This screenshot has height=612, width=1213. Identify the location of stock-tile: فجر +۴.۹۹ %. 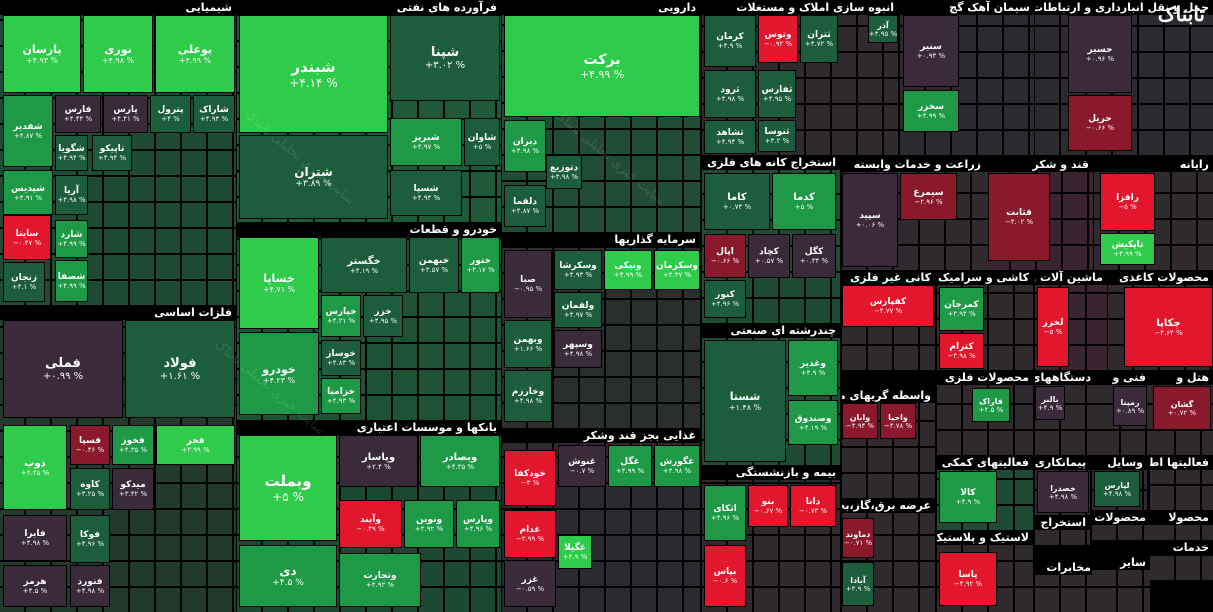
(195, 445).